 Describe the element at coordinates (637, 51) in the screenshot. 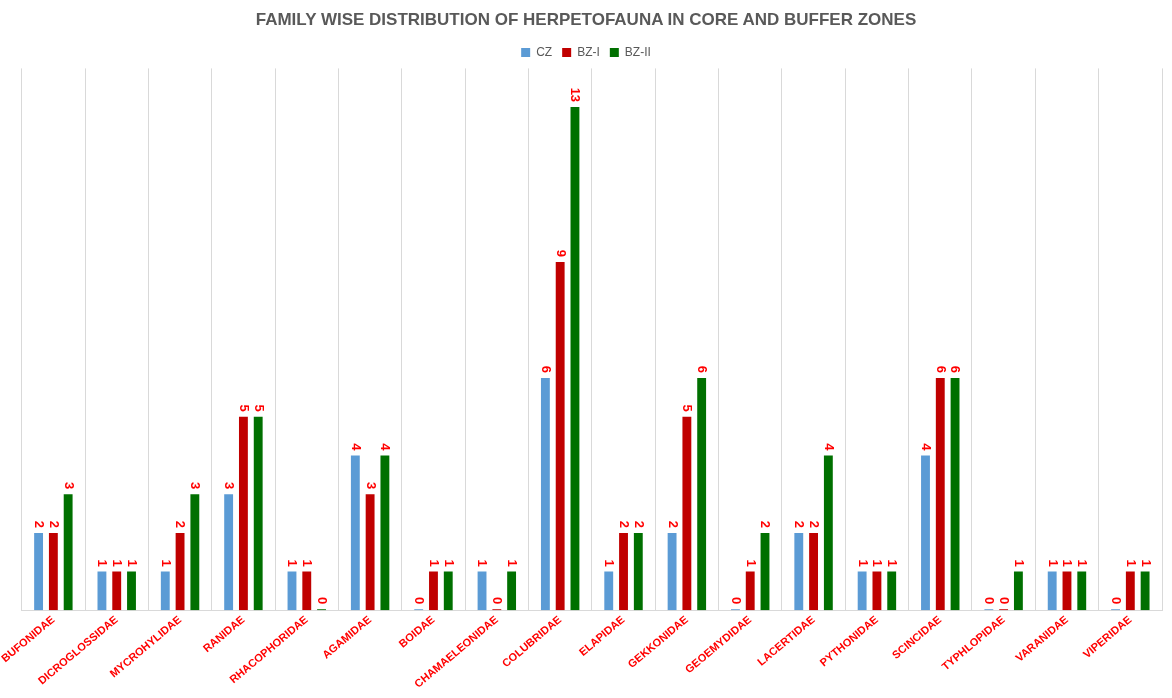

I see `legend-label: BZ-II` at that location.